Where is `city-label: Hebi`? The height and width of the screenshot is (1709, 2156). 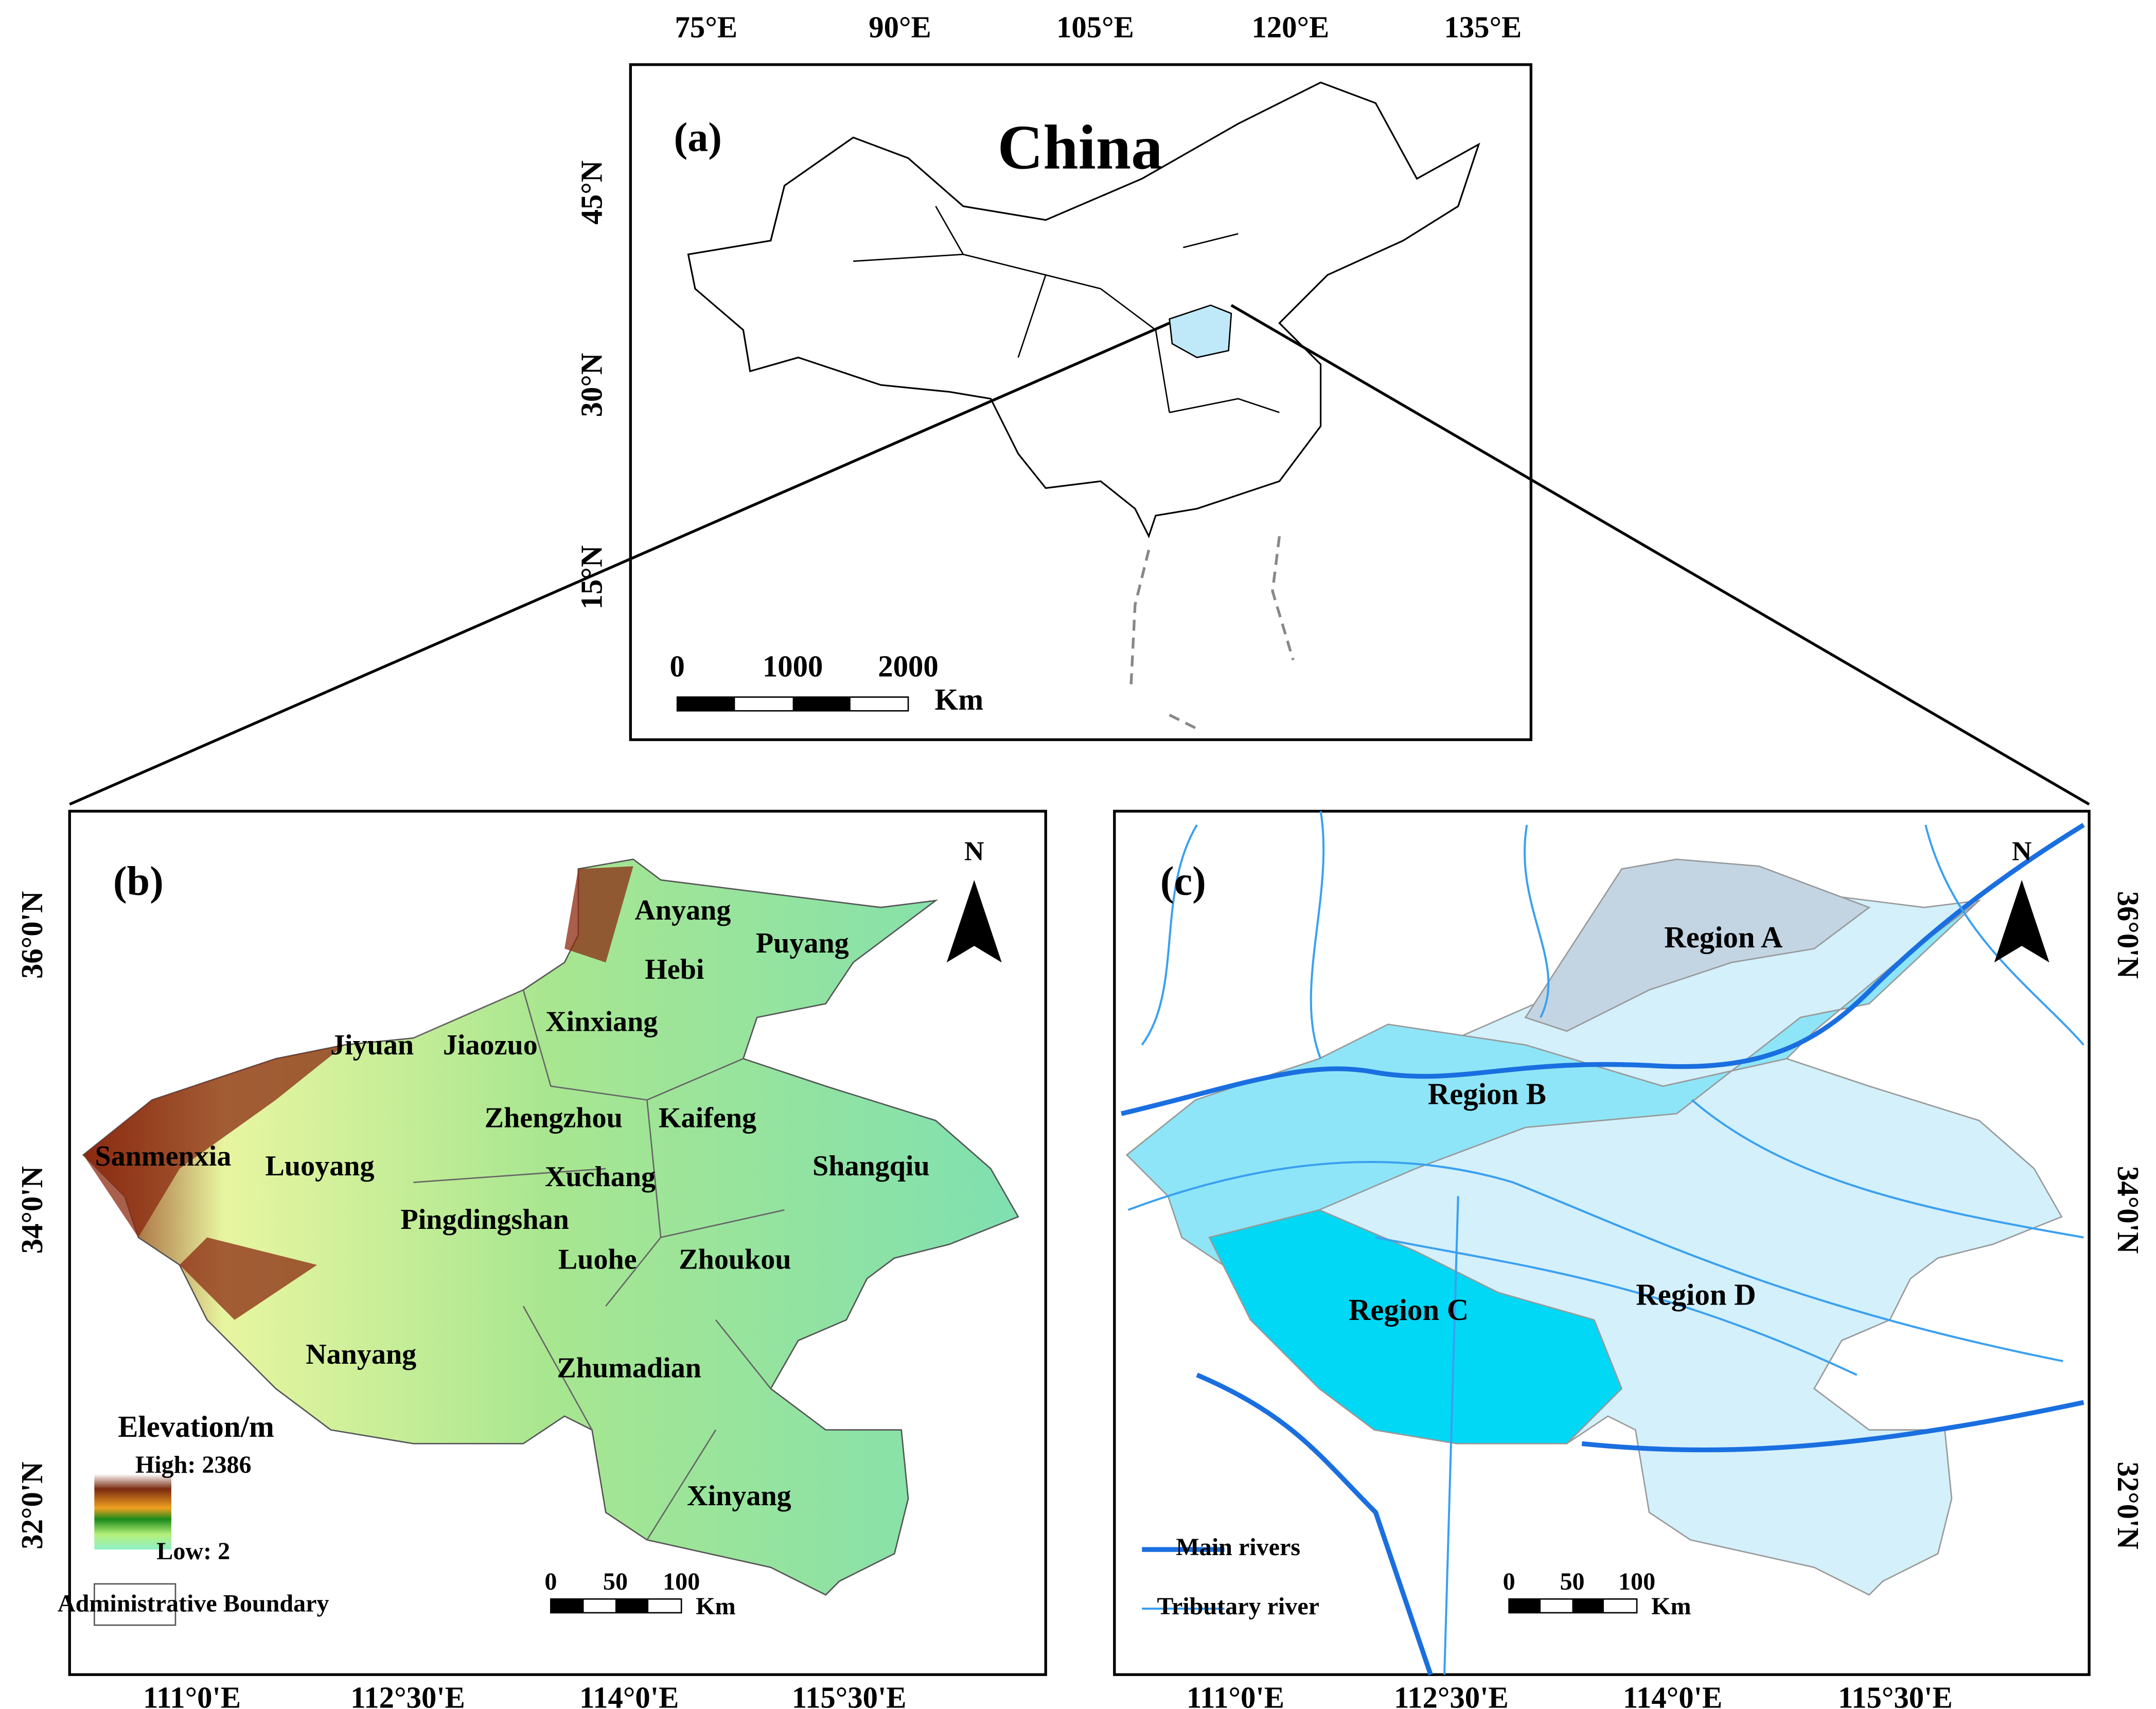 city-label: Hebi is located at coordinates (674, 970).